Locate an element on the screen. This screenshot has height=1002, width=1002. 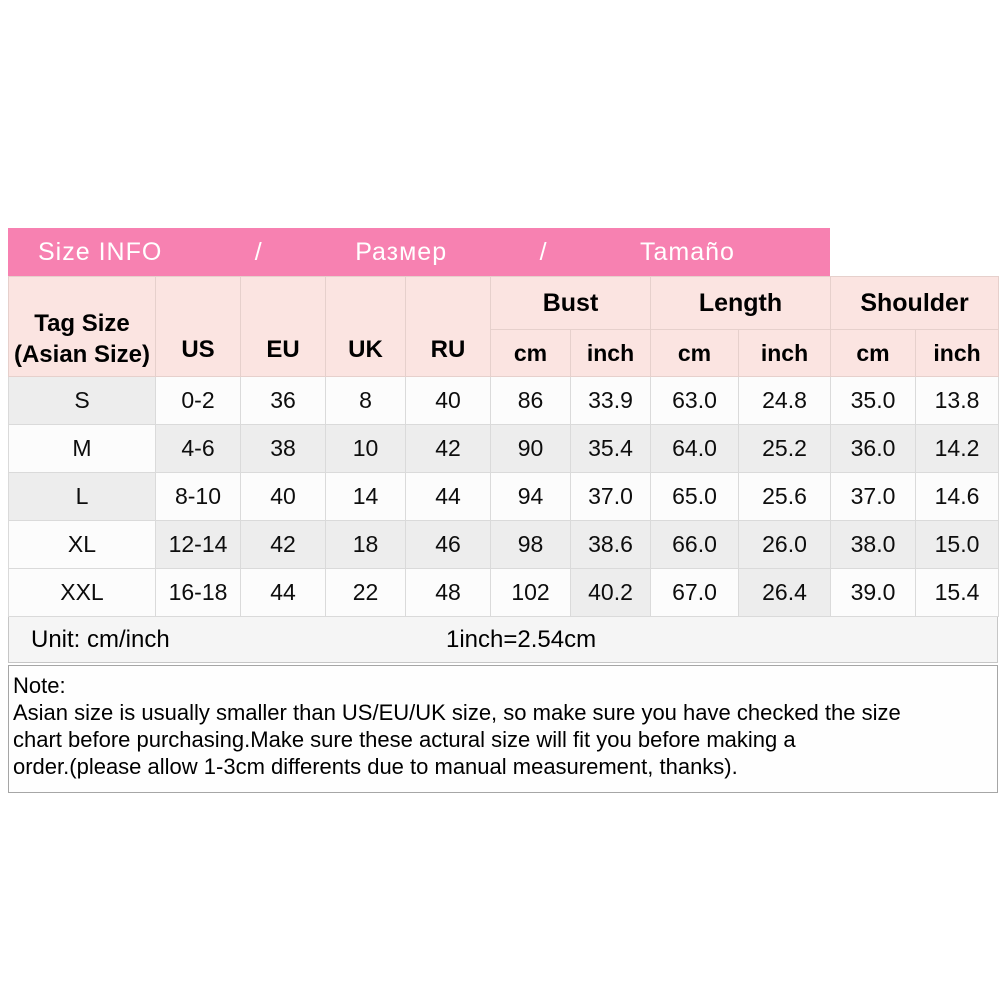
size-value-cell: 64.0 is located at coordinates (694, 448).